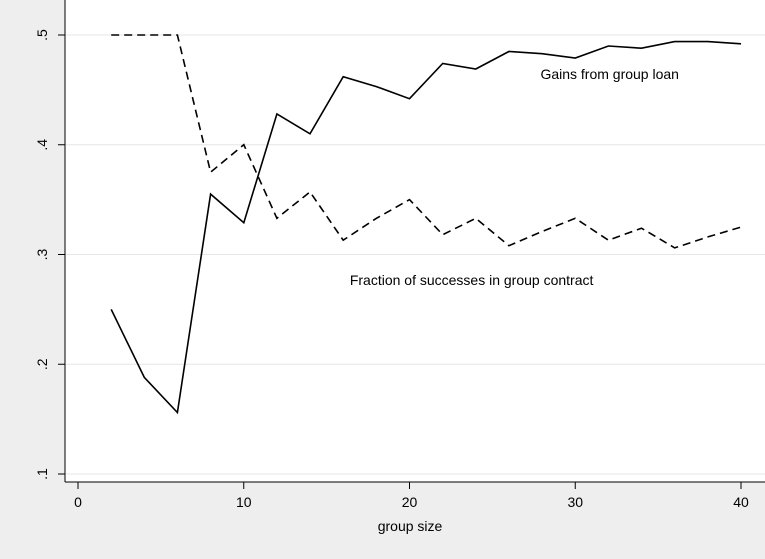 This screenshot has width=765, height=559. What do you see at coordinates (575, 502) in the screenshot?
I see `x-tick-label: 30` at bounding box center [575, 502].